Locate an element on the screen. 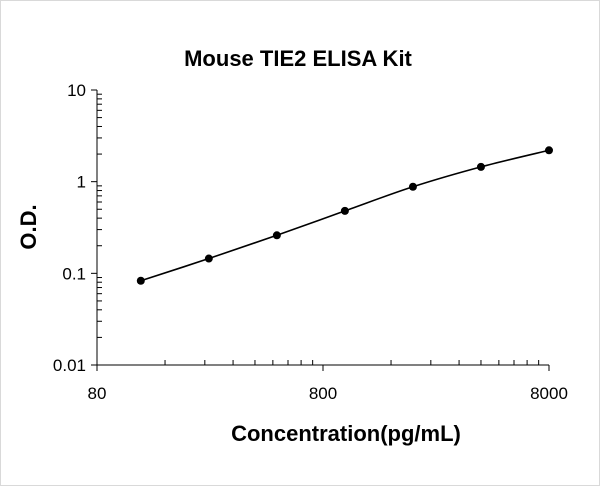 This screenshot has width=600, height=490. y-axis-title: O.D. is located at coordinates (28, 226).